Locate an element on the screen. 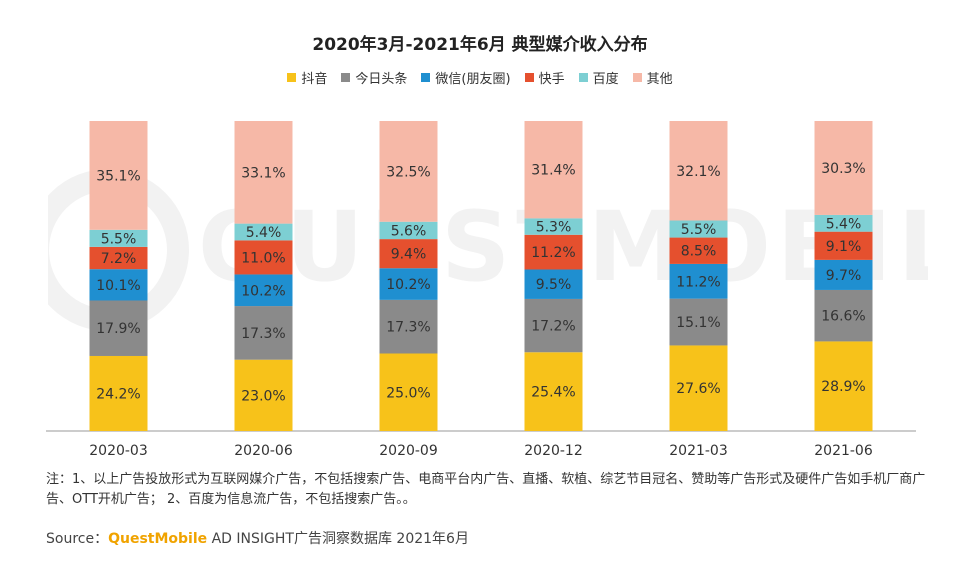 Image resolution: width=960 pixels, height=564 pixels. data-label-douyin-2021-03: 27.6% is located at coordinates (698, 389).